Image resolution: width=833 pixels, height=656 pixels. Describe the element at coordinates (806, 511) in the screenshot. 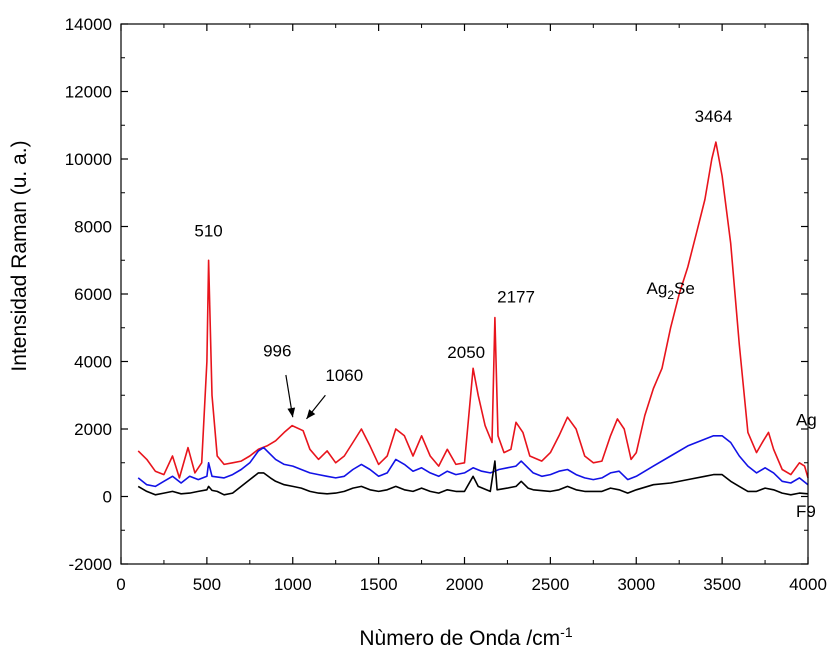

I see `series-label: F9` at that location.